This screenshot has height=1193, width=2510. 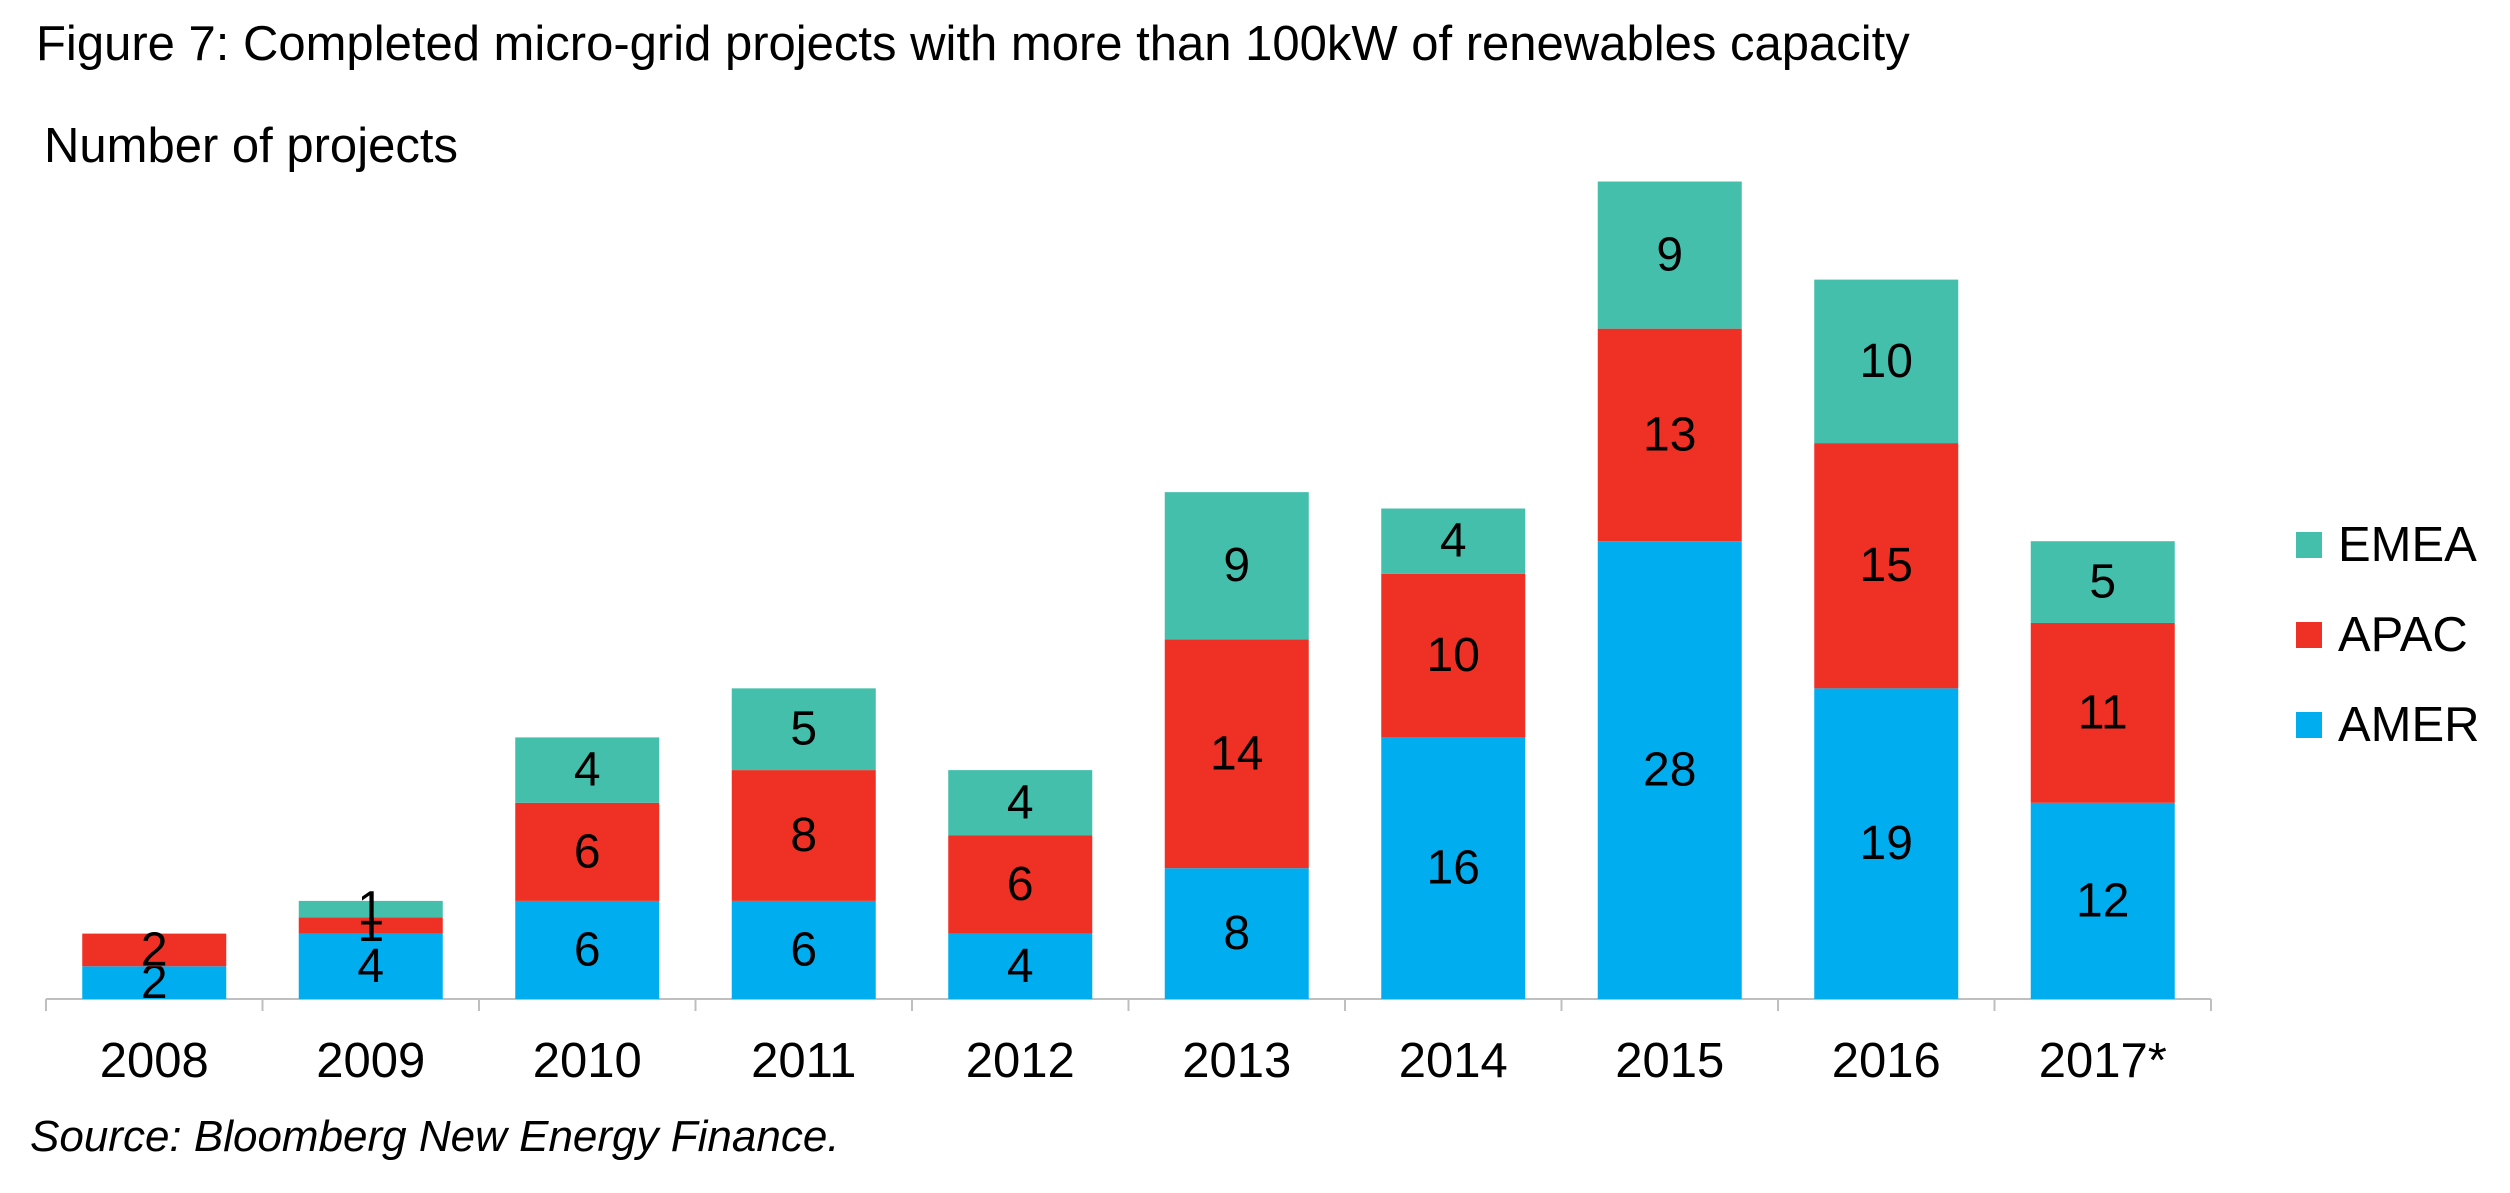 I want to click on legend-swatch-amer, so click(x=2309, y=725).